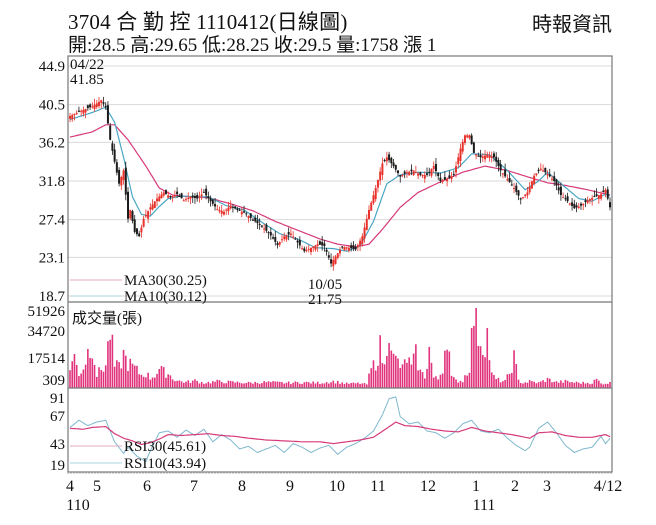  What do you see at coordinates (87, 80) in the screenshot?
I see `high-value-label: 41.85` at bounding box center [87, 80].